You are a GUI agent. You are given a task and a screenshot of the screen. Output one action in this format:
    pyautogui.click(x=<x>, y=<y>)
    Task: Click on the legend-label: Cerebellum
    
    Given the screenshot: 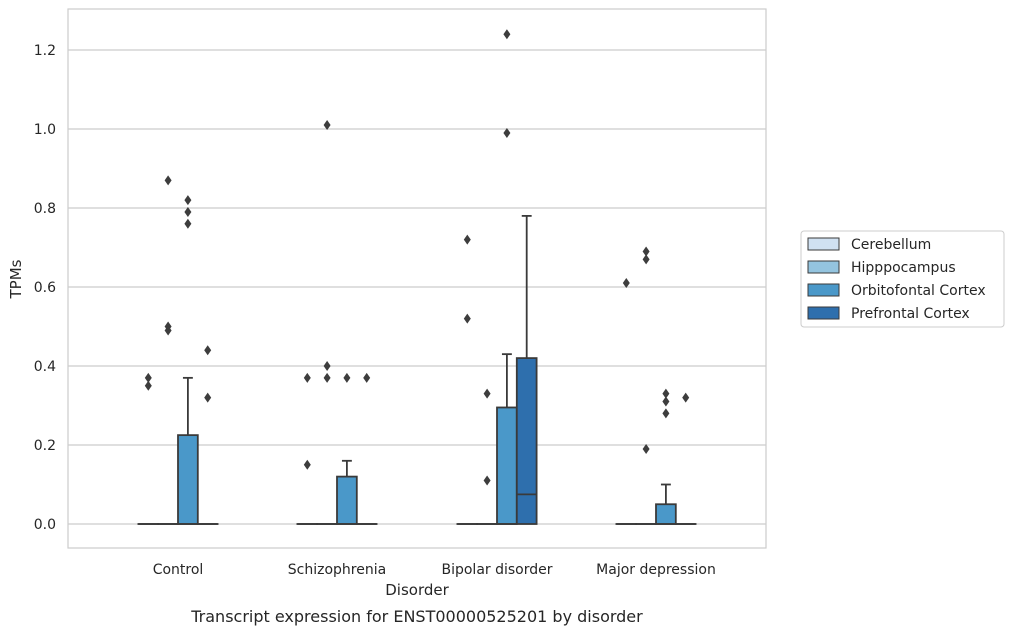 What is the action you would take?
    pyautogui.click(x=891, y=245)
    